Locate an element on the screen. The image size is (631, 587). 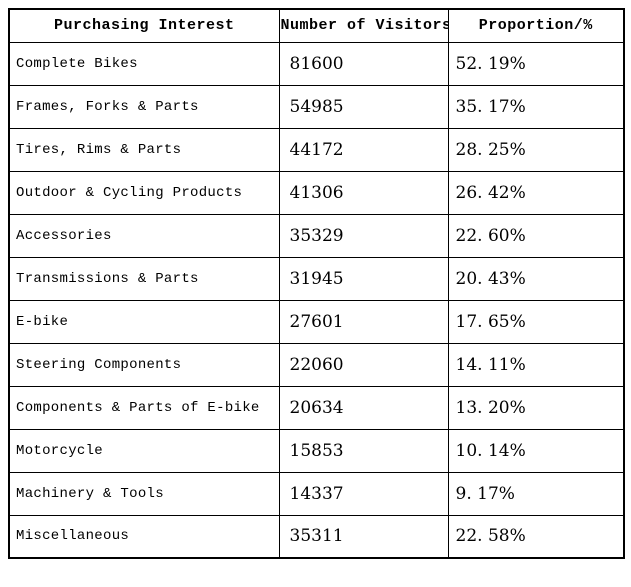
table-row: Miscellaneous 35311 22. 58% is located at coordinates (316, 536).